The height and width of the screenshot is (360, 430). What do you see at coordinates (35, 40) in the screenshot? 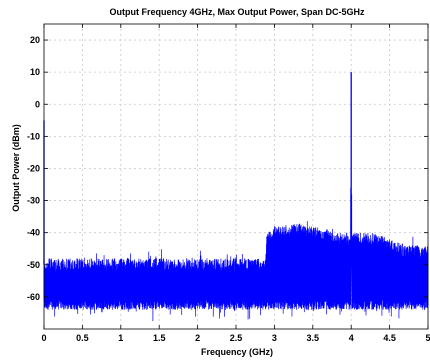
I see `y-tick-label-8: 20` at bounding box center [35, 40].